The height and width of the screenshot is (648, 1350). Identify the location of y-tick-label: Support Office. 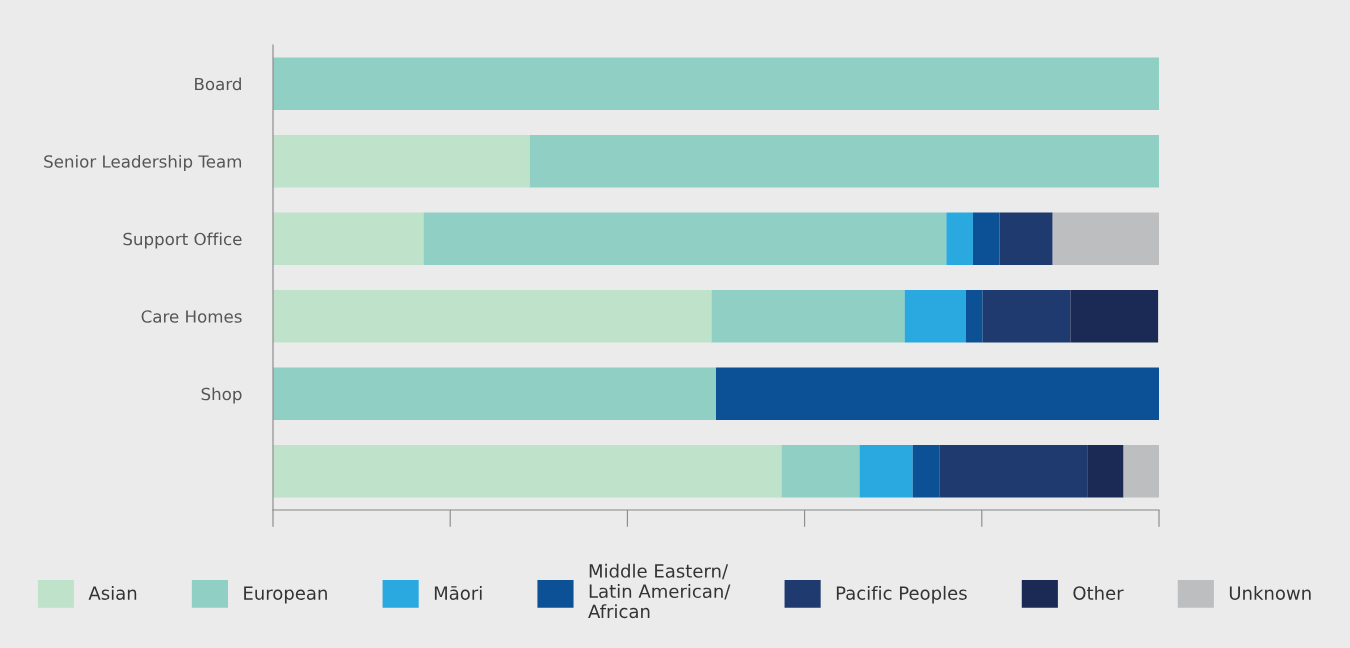
(182, 240).